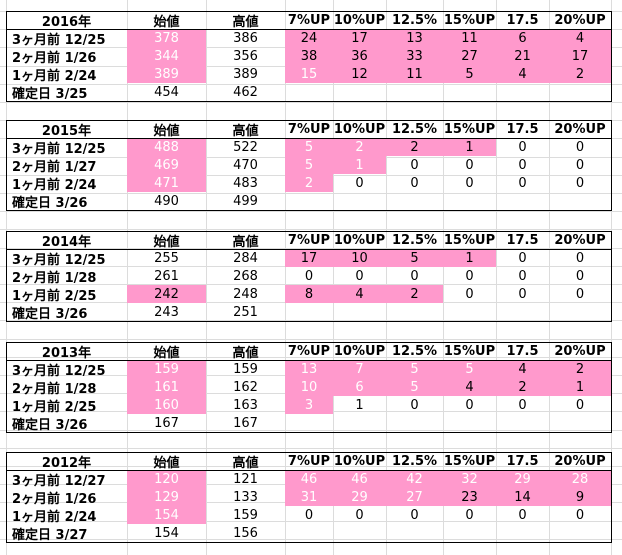  I want to click on value-cell: 251, so click(245, 312).